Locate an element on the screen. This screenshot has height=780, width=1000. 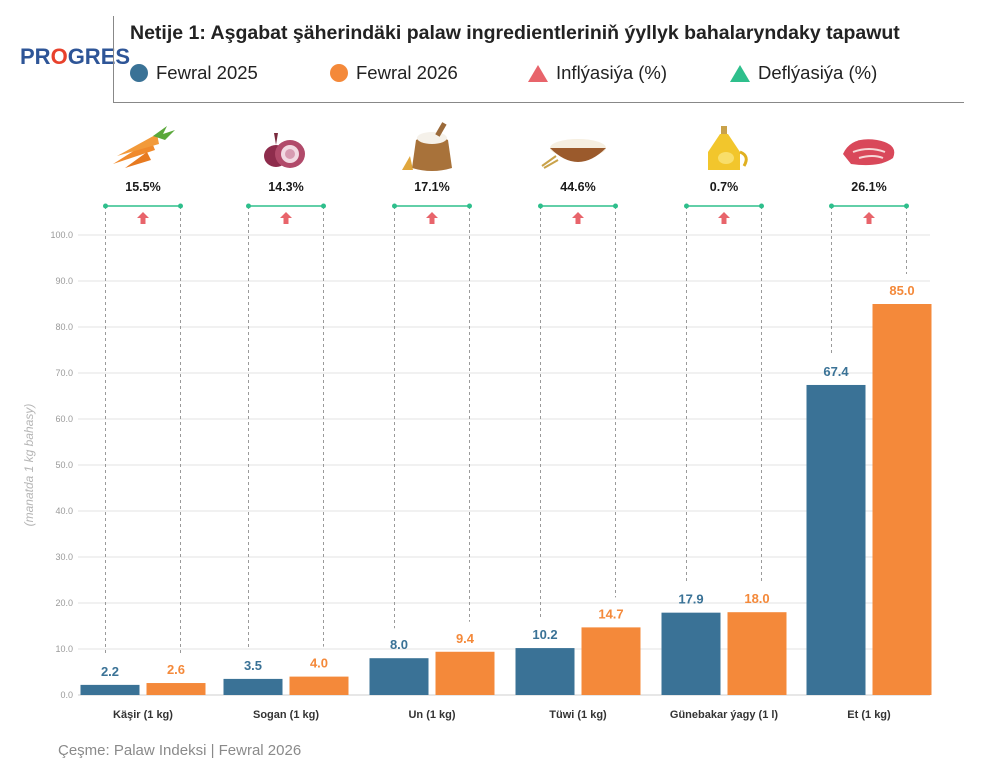
legend-item-2025: Fewral 2025 is located at coordinates (194, 73).